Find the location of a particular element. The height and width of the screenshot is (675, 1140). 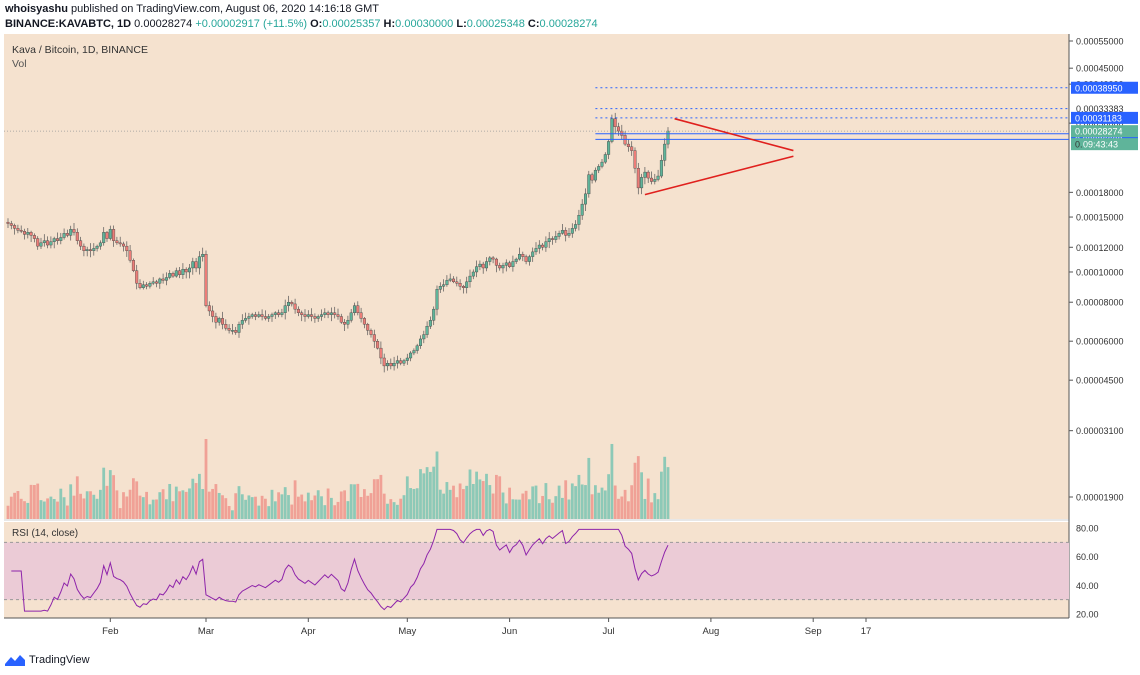

symbol-interval: BINANCE:KAVABTC, 1D is located at coordinates (68, 24).